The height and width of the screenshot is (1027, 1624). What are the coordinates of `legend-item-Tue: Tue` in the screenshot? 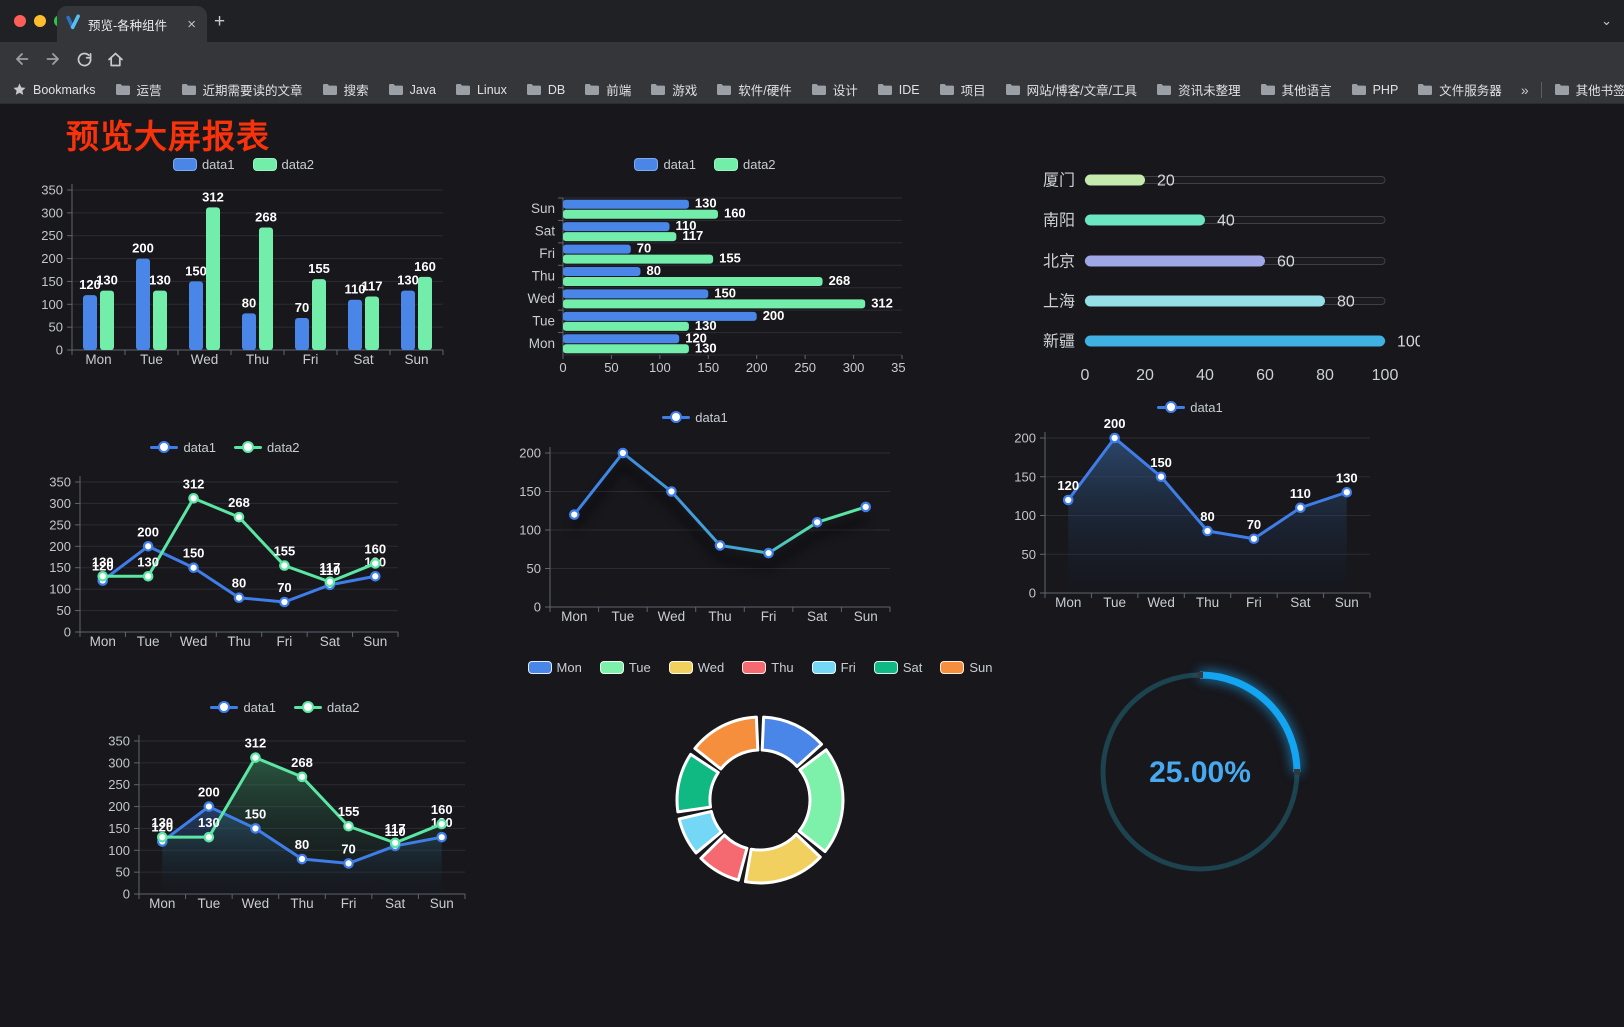 It's located at (625, 667).